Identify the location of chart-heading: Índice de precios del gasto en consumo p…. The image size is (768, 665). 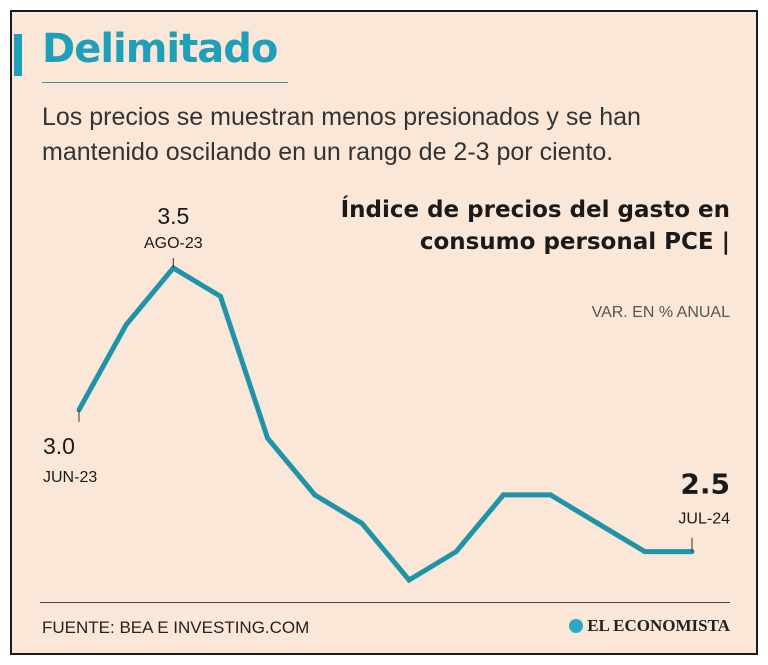
(535, 226).